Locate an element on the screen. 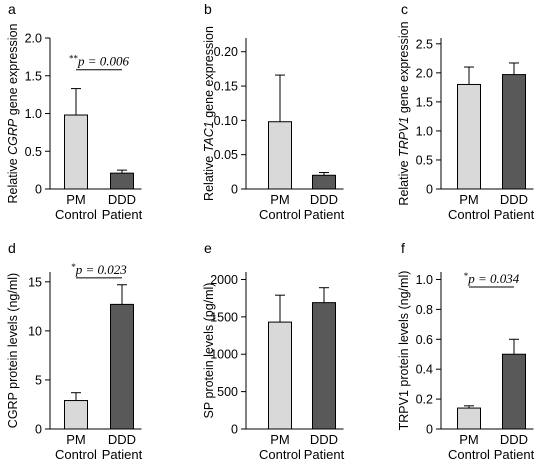  significance-label: **p = 0.006 is located at coordinates (99, 61).